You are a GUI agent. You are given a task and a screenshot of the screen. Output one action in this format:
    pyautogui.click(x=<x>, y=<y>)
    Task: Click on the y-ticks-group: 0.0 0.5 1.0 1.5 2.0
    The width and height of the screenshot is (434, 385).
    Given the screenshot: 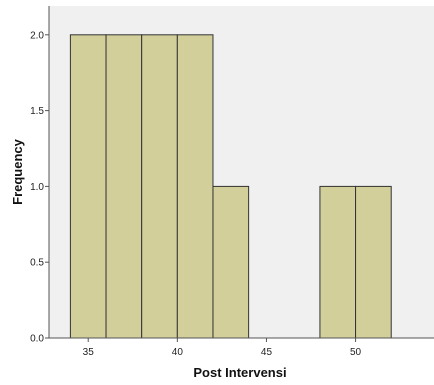 What is the action you would take?
    pyautogui.click(x=39, y=187)
    